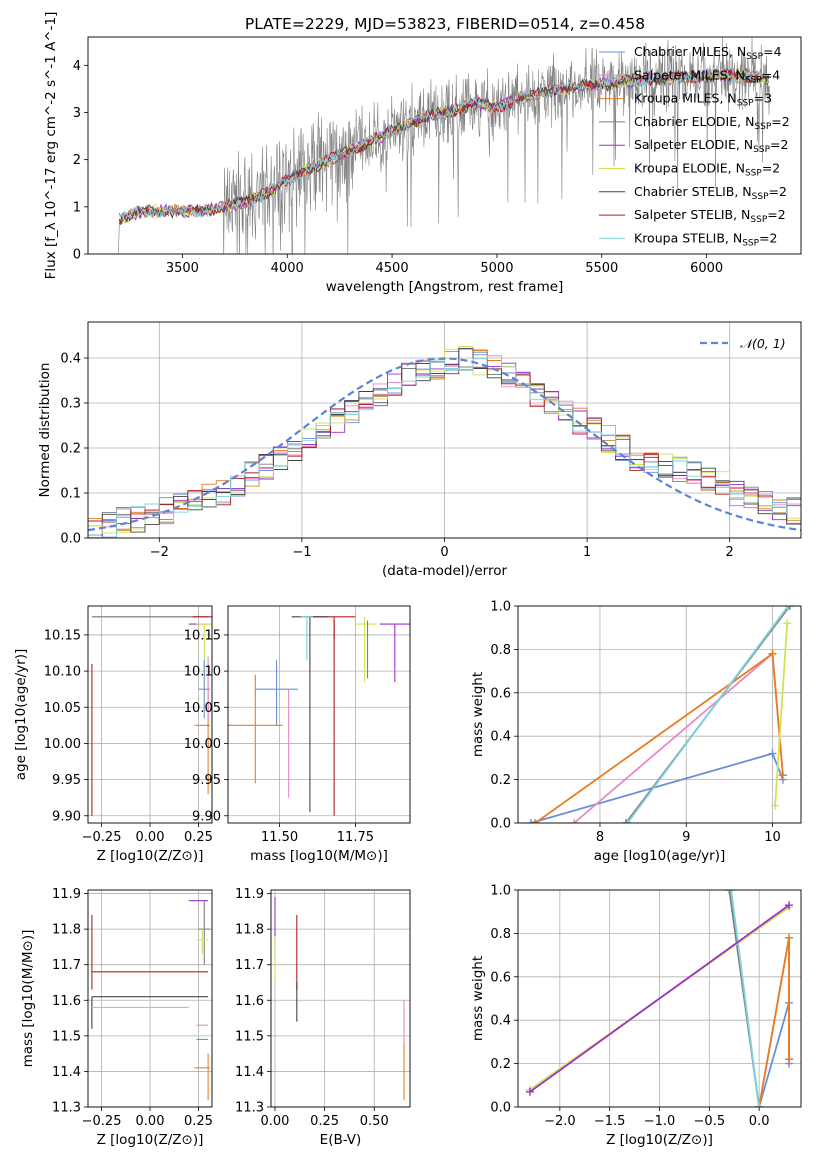 This screenshot has height=1170, width=819. Describe the element at coordinates (150, 856) in the screenshot. I see `x-axis-label: Z [log10(Z/Z⊙)]` at that location.